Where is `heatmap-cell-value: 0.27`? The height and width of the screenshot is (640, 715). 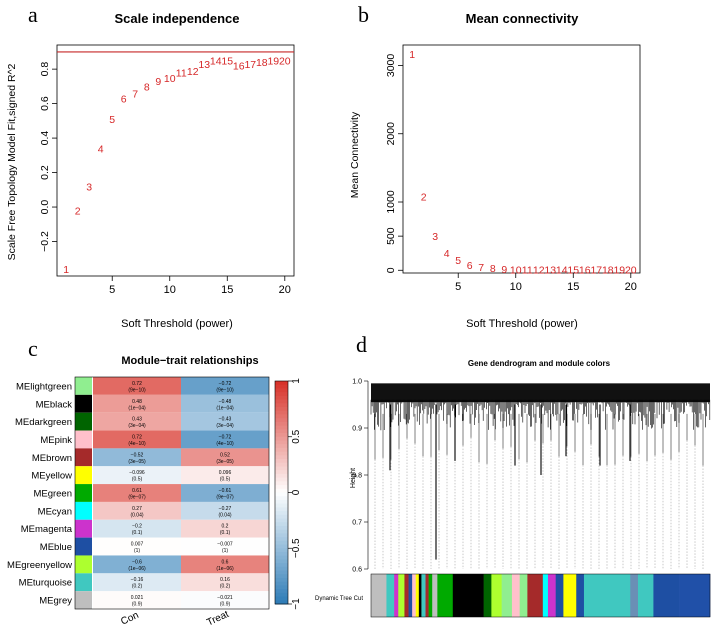 heatmap-cell-value: 0.27 is located at coordinates (137, 509).